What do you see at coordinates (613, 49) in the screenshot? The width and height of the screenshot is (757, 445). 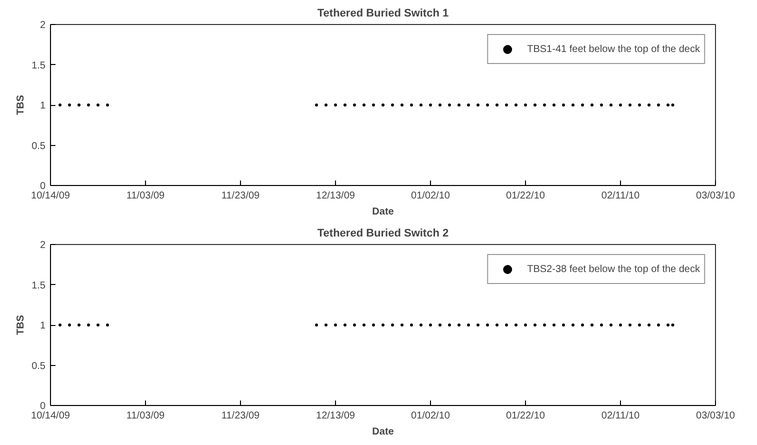 I see `legend-label: TBS1-41 feet below the top of the deck` at bounding box center [613, 49].